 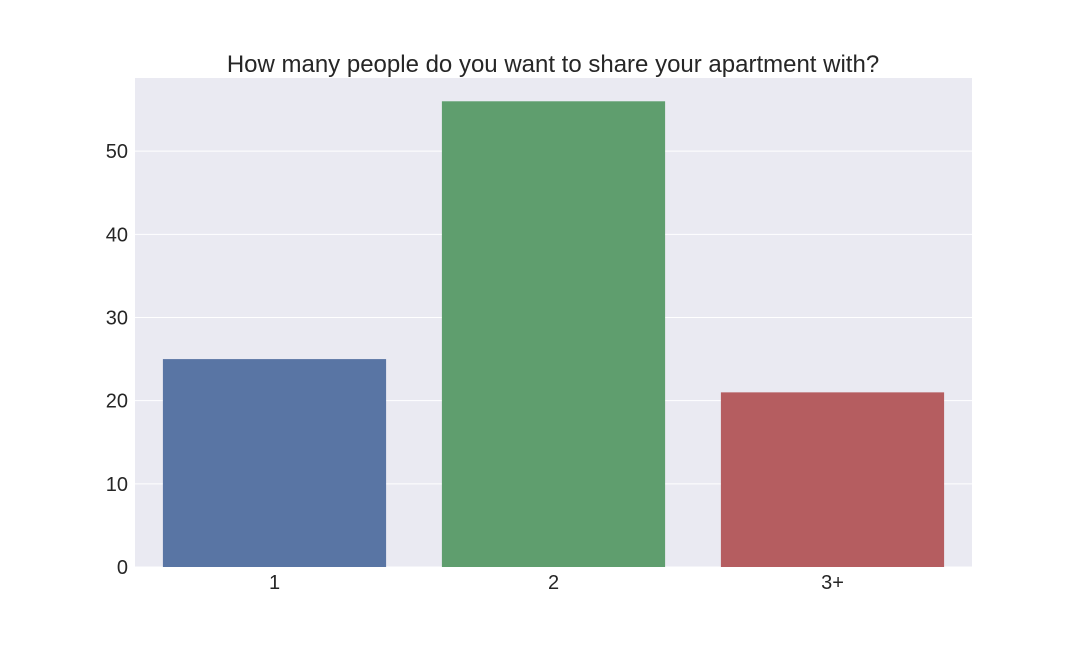 I want to click on x-axis-ticks: 1 2 3+, so click(x=556, y=583).